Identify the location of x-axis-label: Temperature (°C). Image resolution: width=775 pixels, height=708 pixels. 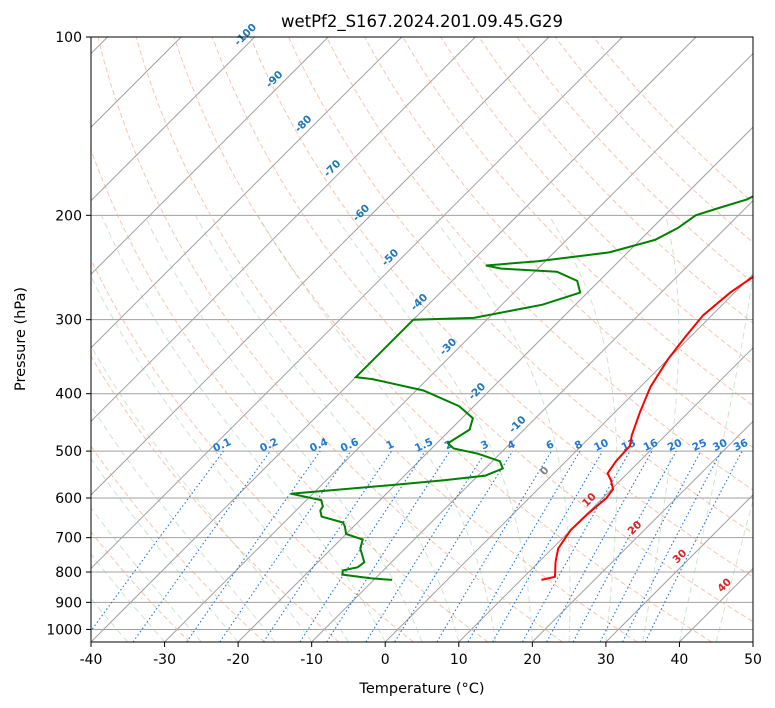
(421, 689).